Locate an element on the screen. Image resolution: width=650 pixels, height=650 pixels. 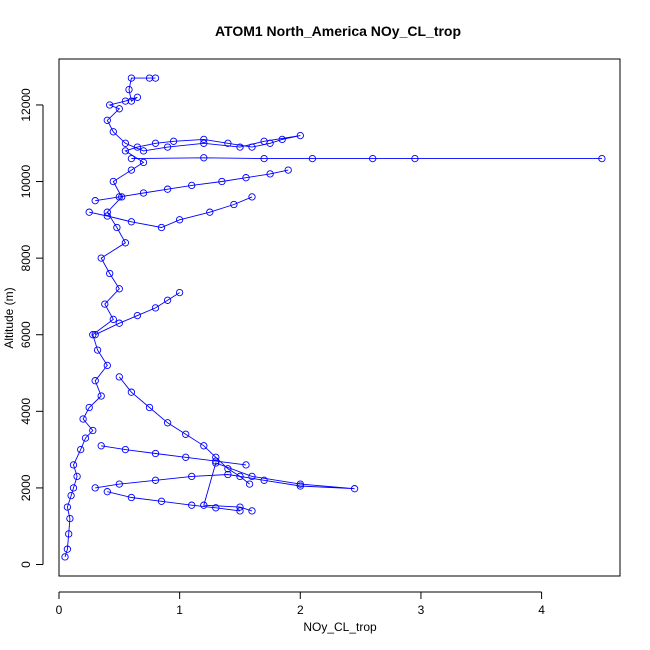
chart-title: ATOM1 North_America NOy_CL_trop is located at coordinates (338, 31).